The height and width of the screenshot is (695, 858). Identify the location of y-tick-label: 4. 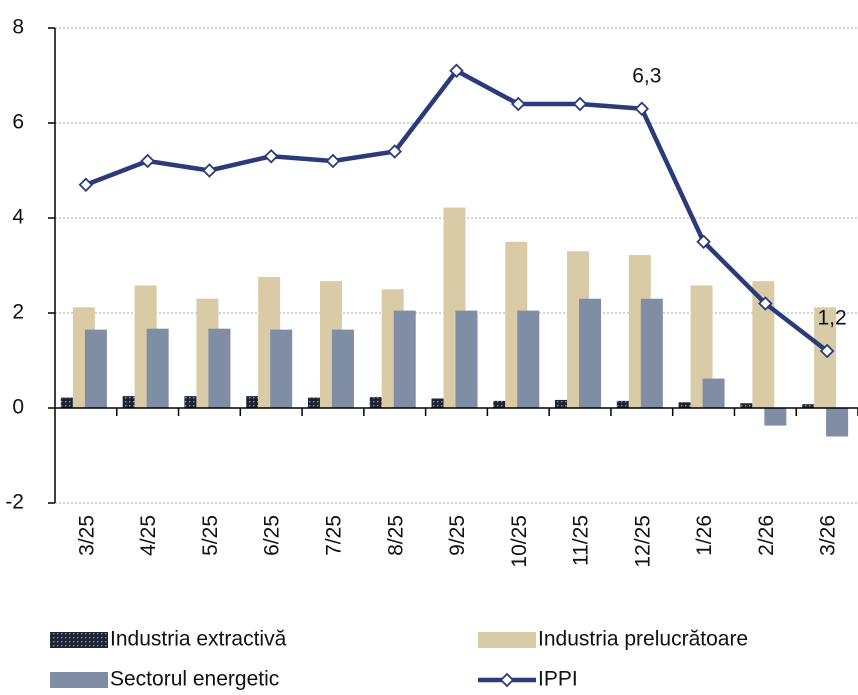
(18, 217).